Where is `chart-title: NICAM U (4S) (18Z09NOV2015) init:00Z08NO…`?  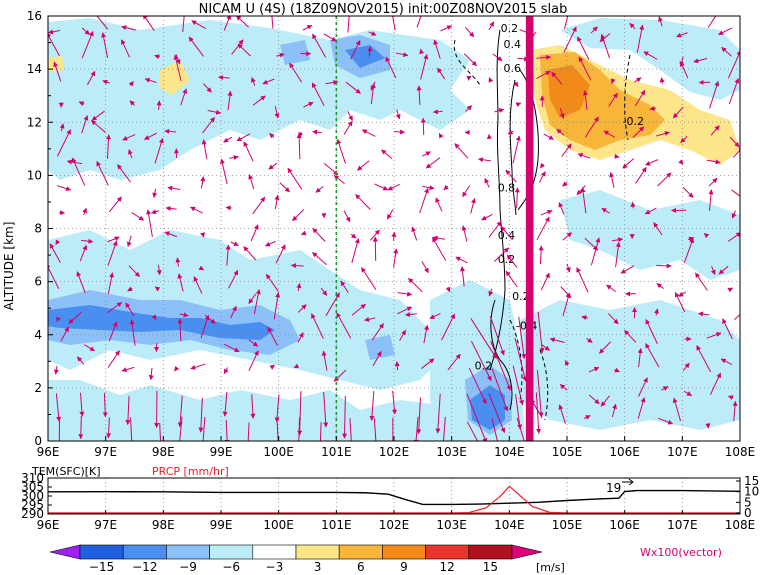
chart-title: NICAM U (4S) (18Z09NOV2015) init:00Z08NO… is located at coordinates (383, 9).